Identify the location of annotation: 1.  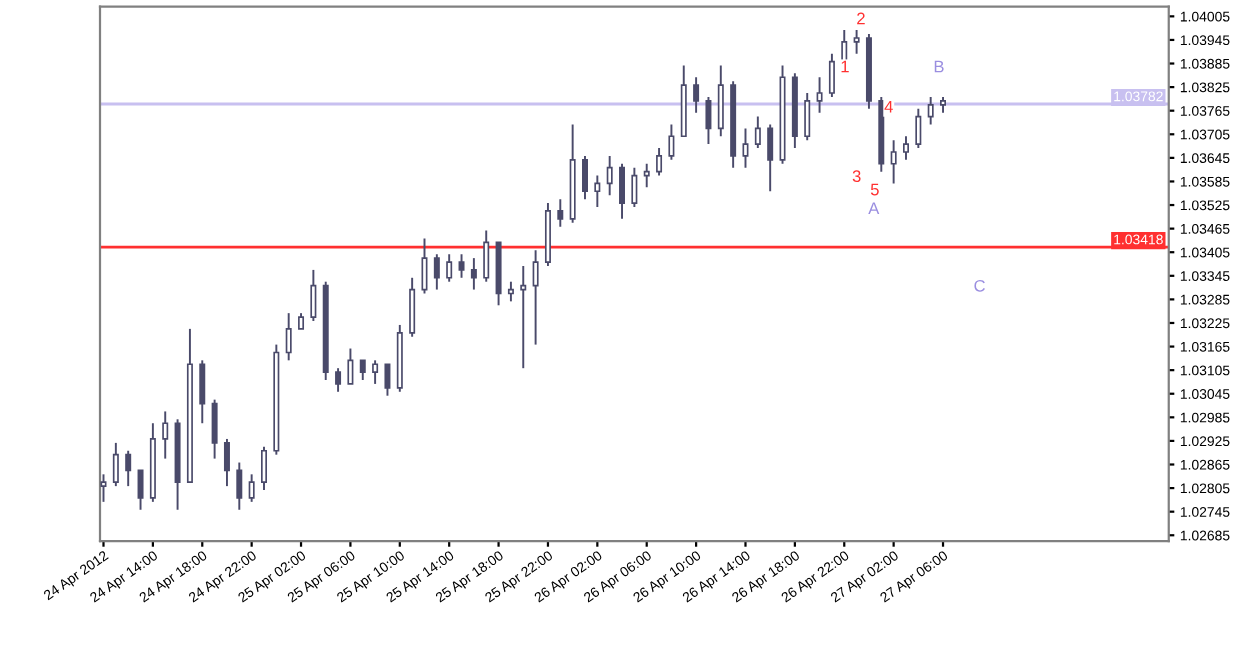
(845, 66).